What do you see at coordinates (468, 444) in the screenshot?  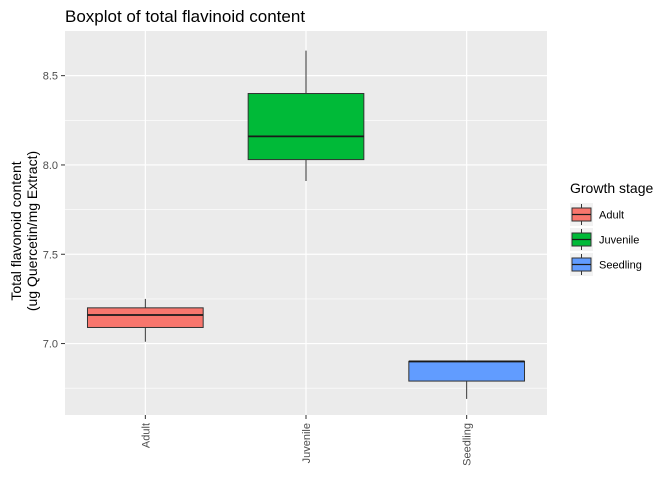 I see `x-tick-label: Seedling` at bounding box center [468, 444].